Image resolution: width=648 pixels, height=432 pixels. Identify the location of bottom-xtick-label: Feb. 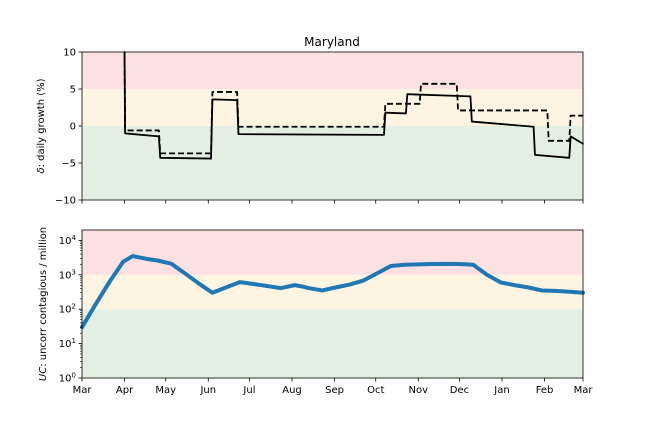
(545, 390).